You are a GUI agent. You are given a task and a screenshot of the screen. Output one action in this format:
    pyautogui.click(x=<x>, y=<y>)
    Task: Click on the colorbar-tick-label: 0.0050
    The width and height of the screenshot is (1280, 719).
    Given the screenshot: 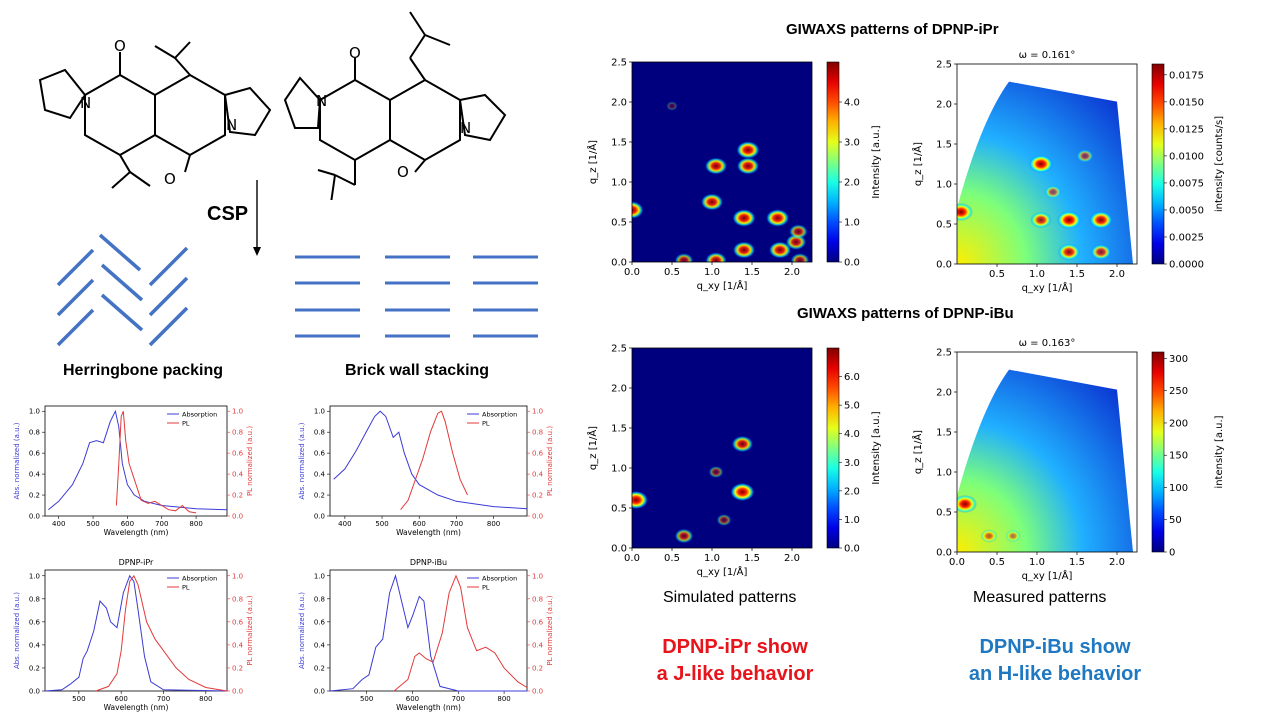 What is the action you would take?
    pyautogui.click(x=1186, y=210)
    